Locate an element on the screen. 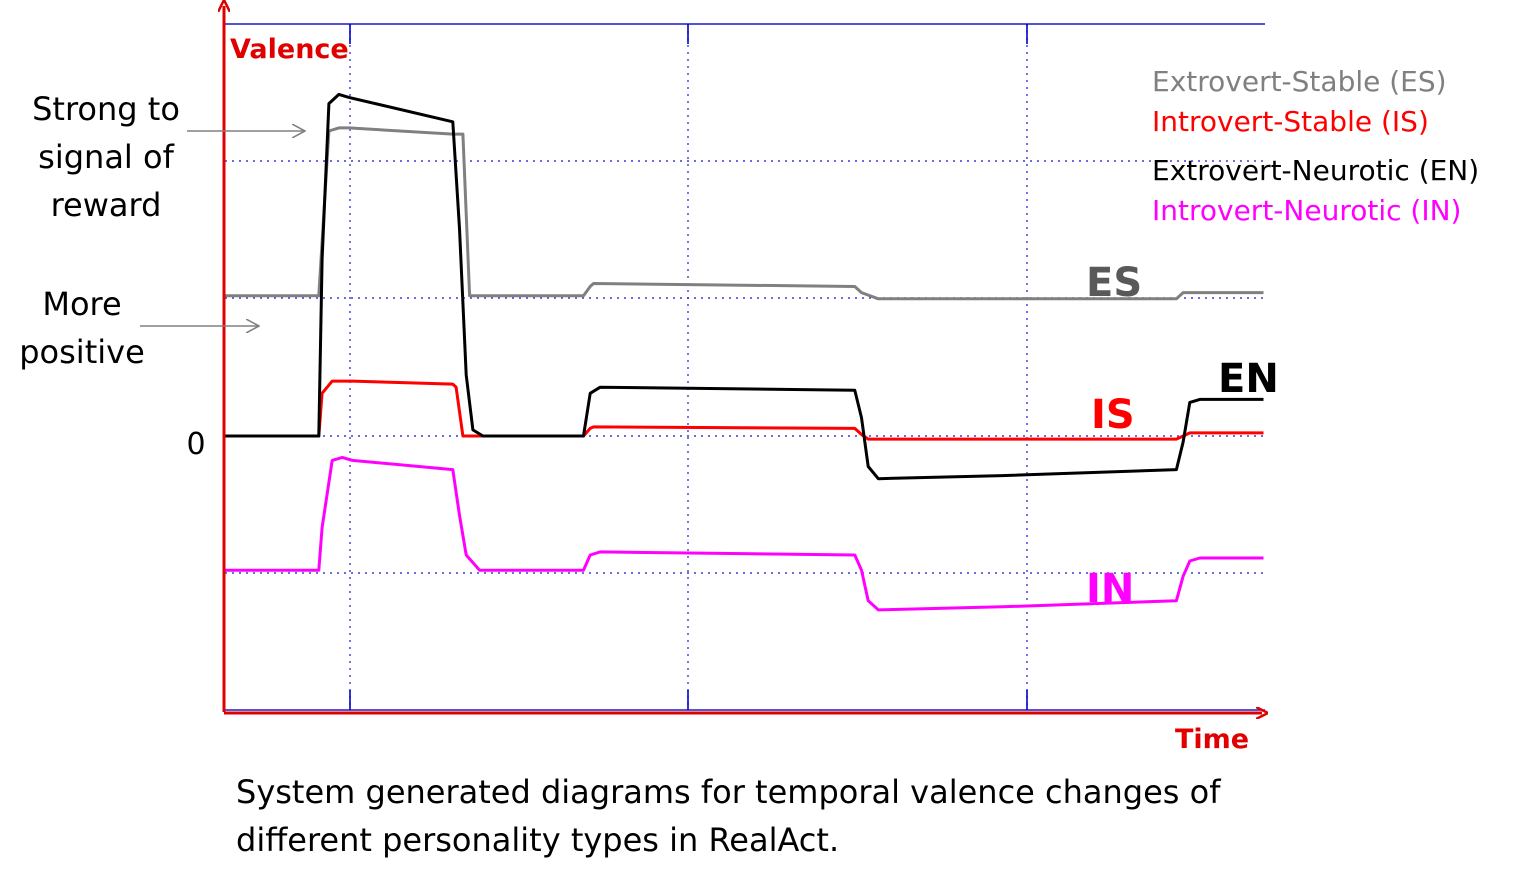 This screenshot has width=1513, height=875. legend-entry-es: Extrovert-Stable (ES) is located at coordinates (1299, 81).